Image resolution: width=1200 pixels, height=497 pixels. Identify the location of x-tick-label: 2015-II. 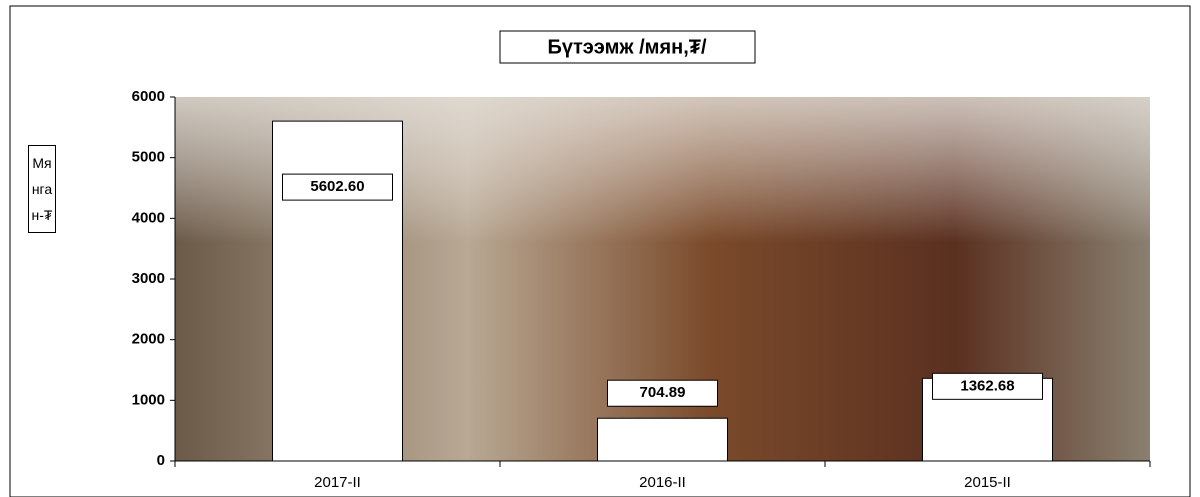
(987, 482).